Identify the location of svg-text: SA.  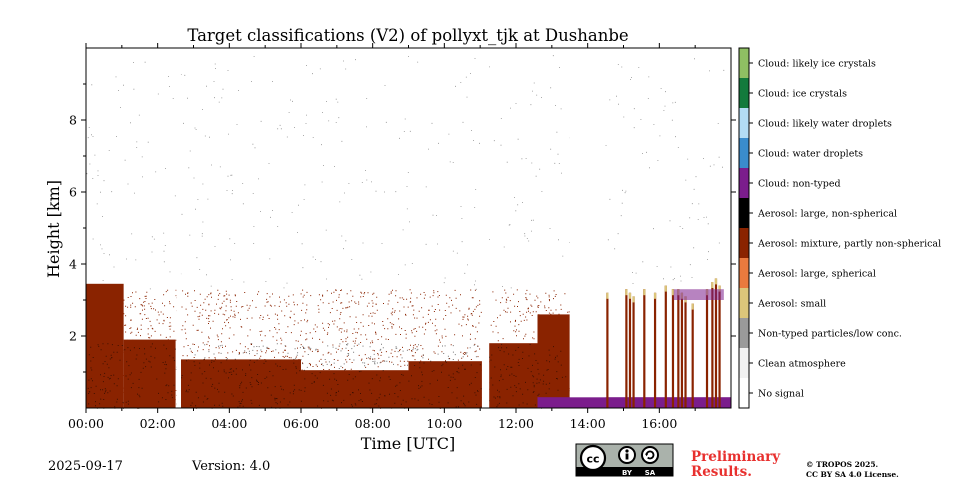
(650, 473).